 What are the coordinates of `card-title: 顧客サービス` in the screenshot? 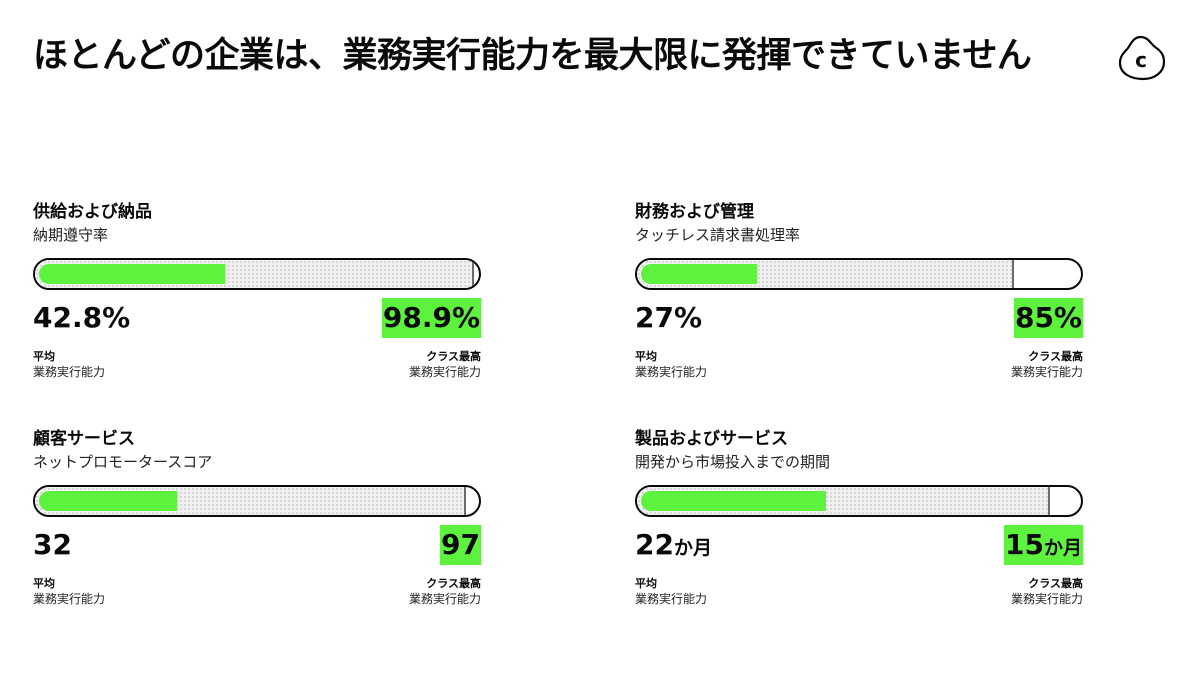 It's located at (84, 439).